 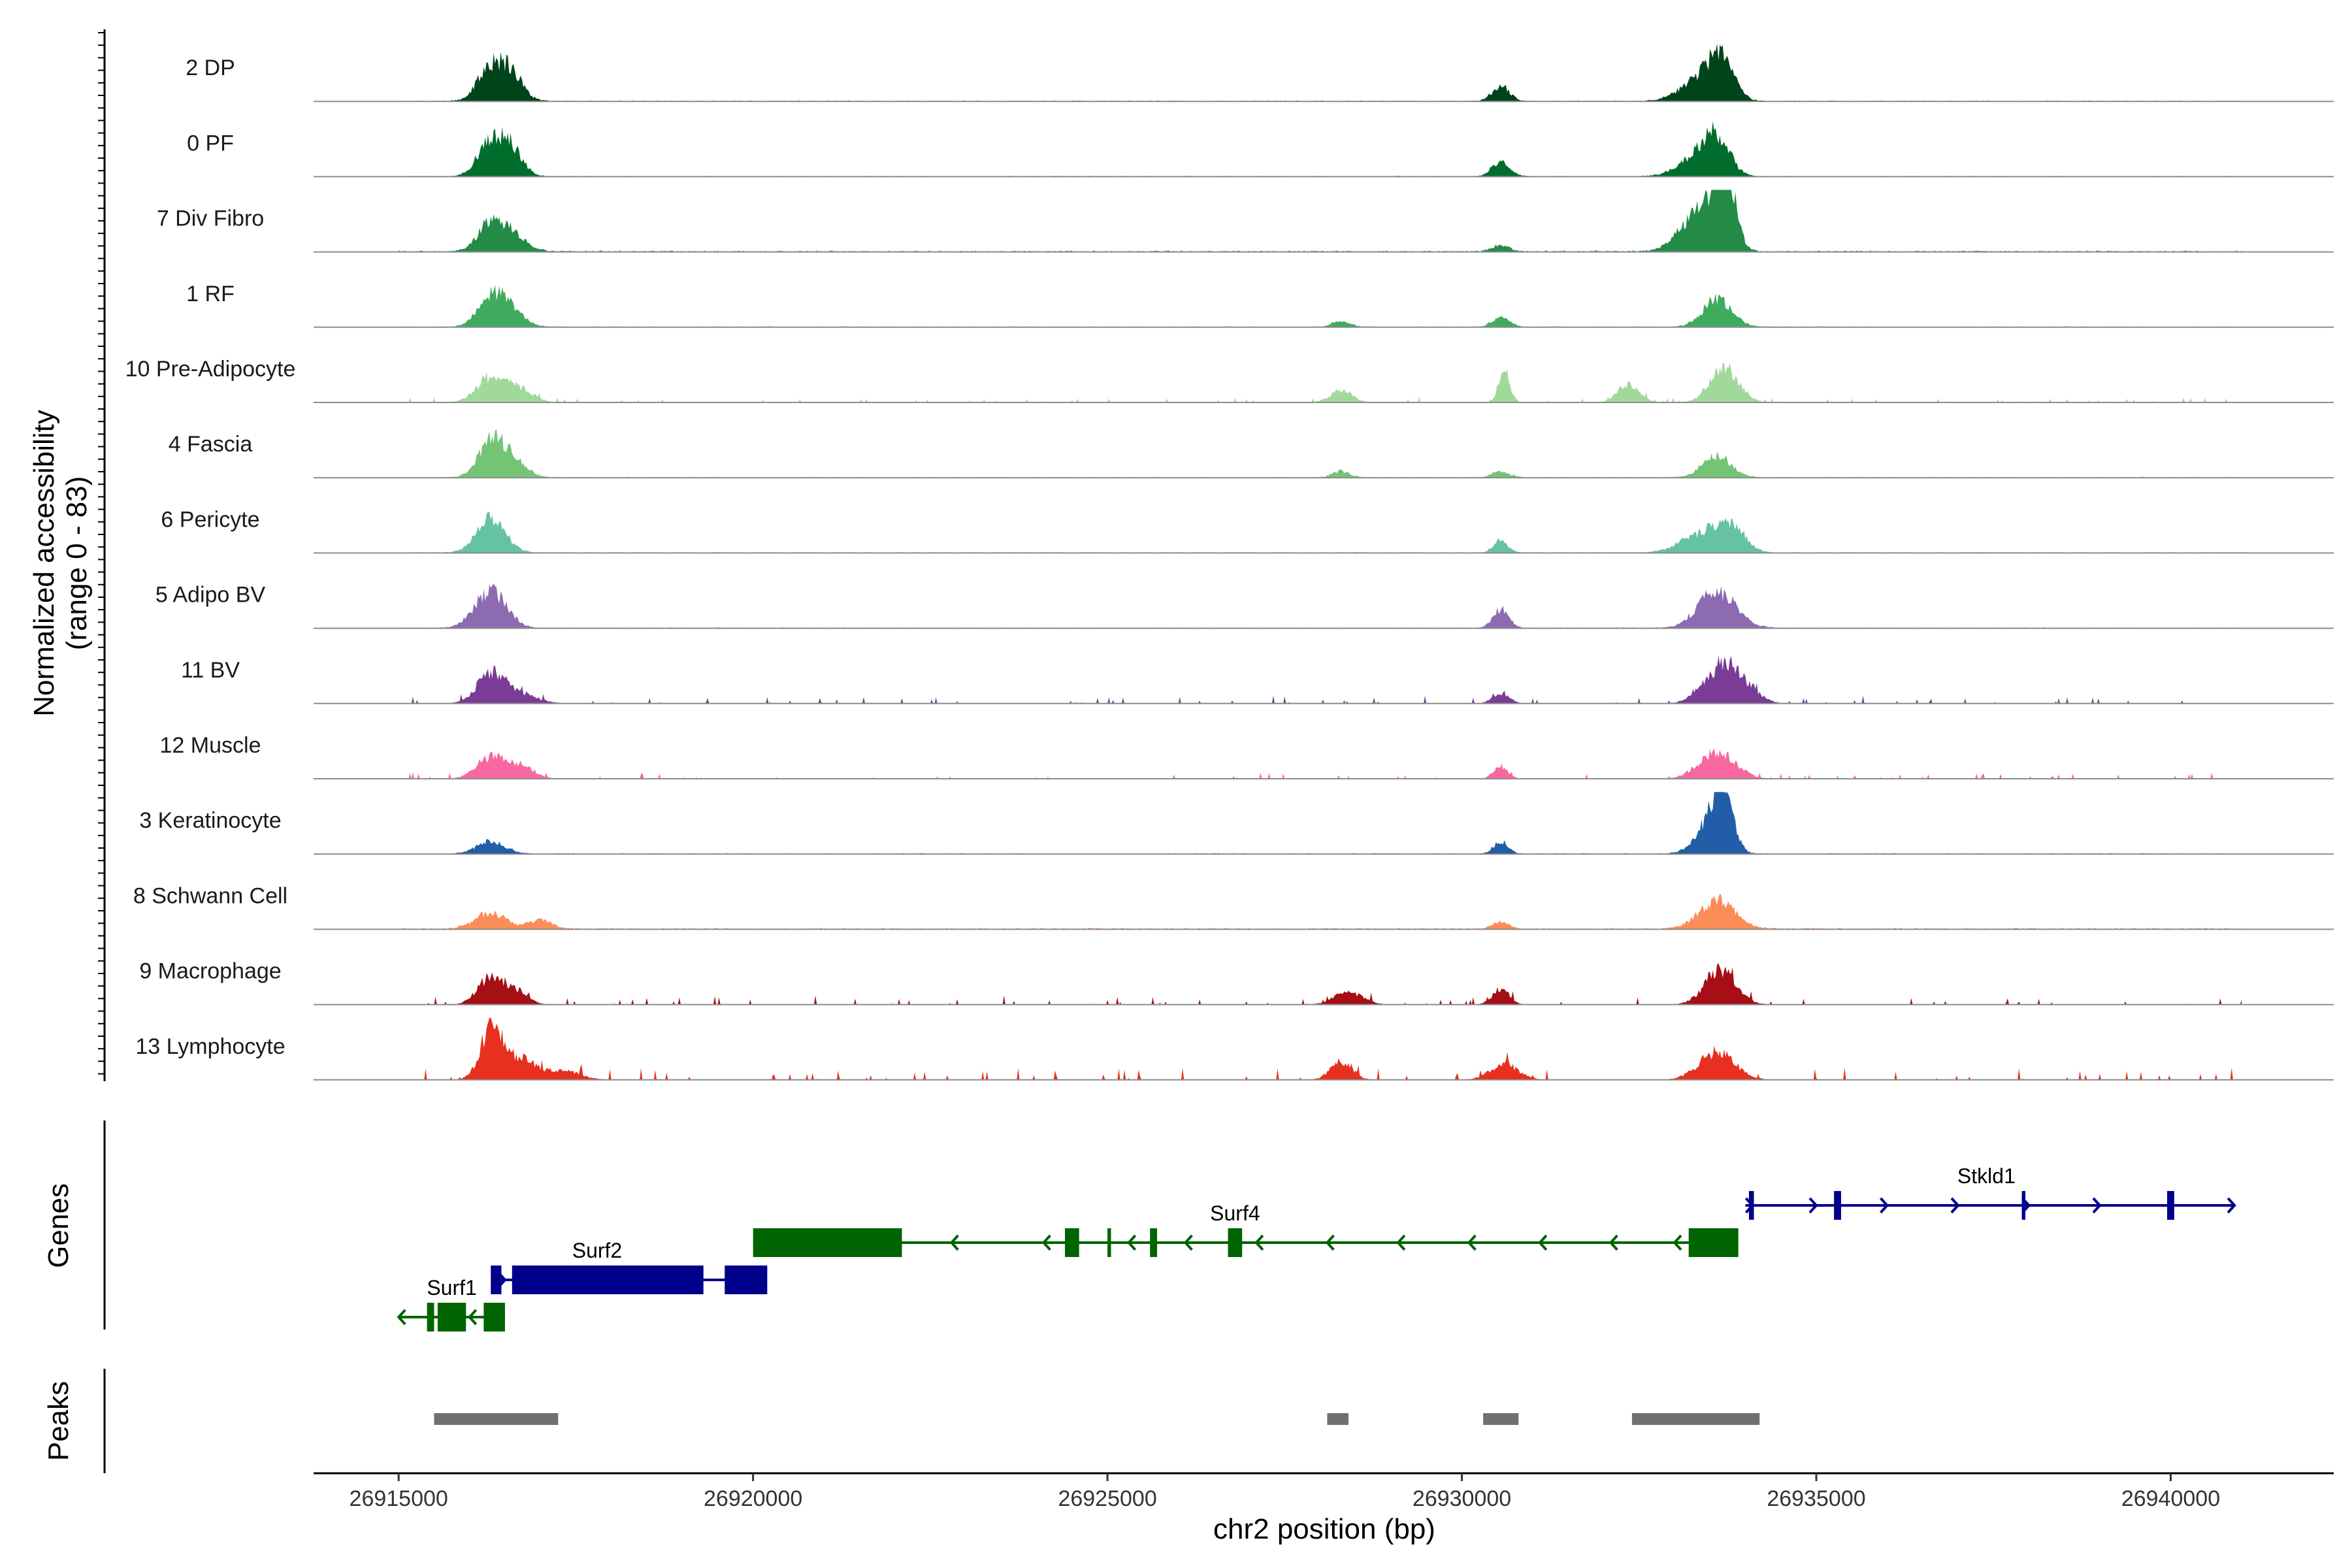 What do you see at coordinates (210, 895) in the screenshot?
I see `track-label: 8 Schwann Cell` at bounding box center [210, 895].